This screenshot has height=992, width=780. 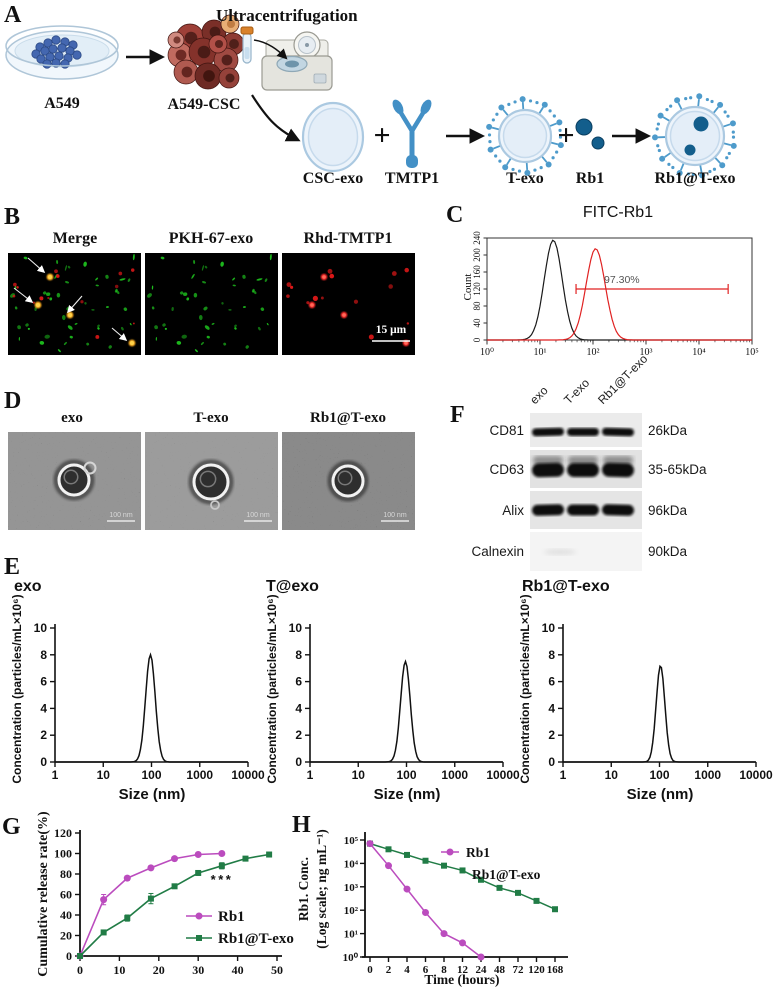 I want to click on tmtp1-label: TMTP1, so click(x=412, y=178).